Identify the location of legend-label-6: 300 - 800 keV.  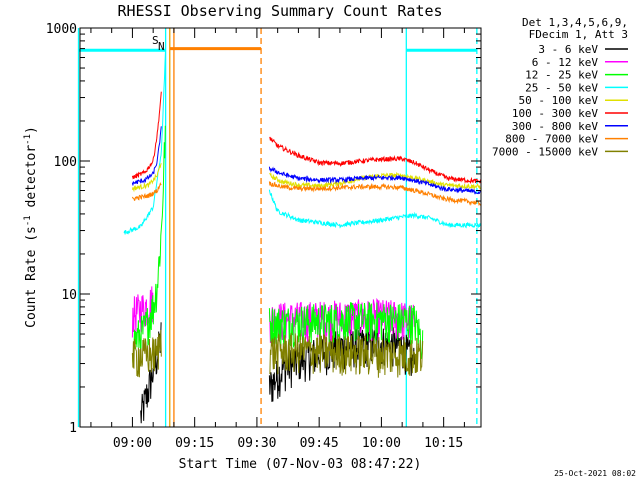
(555, 126).